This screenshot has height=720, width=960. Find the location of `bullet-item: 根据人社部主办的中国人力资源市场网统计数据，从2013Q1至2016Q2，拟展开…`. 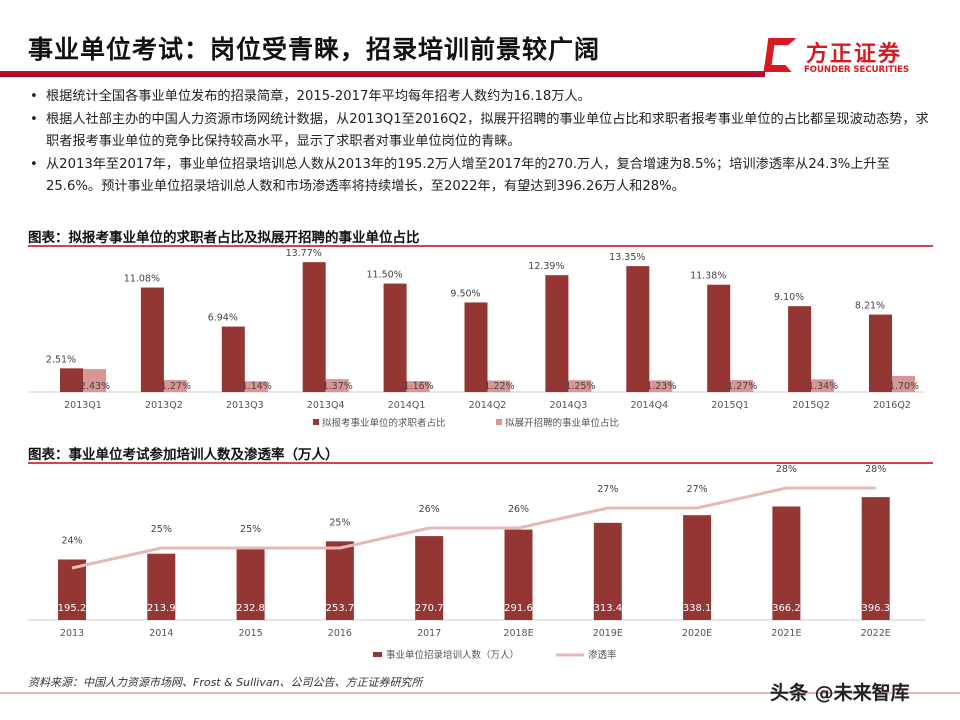

bullet-item: 根据人社部主办的中国人力资源市场网统计数据，从2013Q1至2016Q2，拟展开… is located at coordinates (483, 131).